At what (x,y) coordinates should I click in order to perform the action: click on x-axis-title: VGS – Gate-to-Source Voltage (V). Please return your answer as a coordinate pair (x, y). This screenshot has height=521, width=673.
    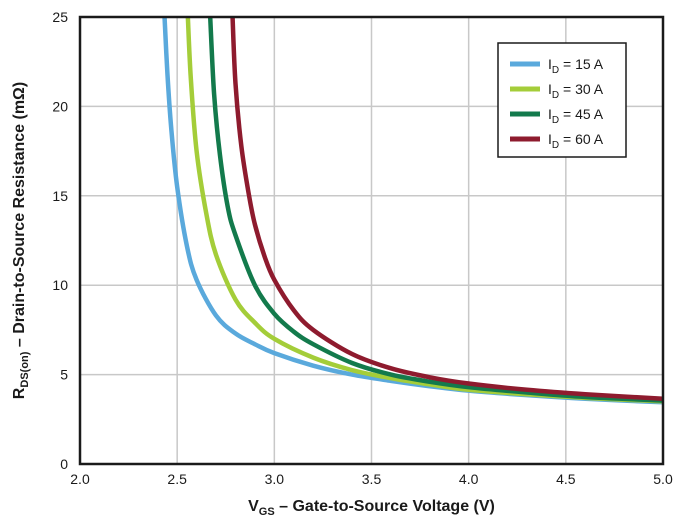
    Looking at the image, I should click on (371, 508).